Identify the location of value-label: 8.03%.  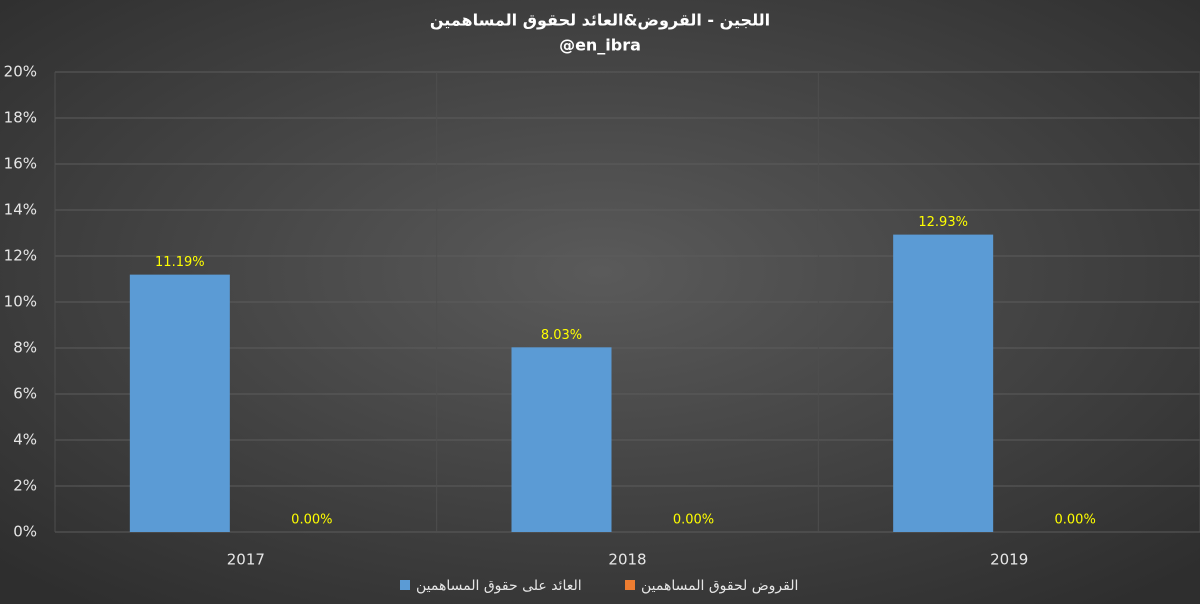
(561, 335).